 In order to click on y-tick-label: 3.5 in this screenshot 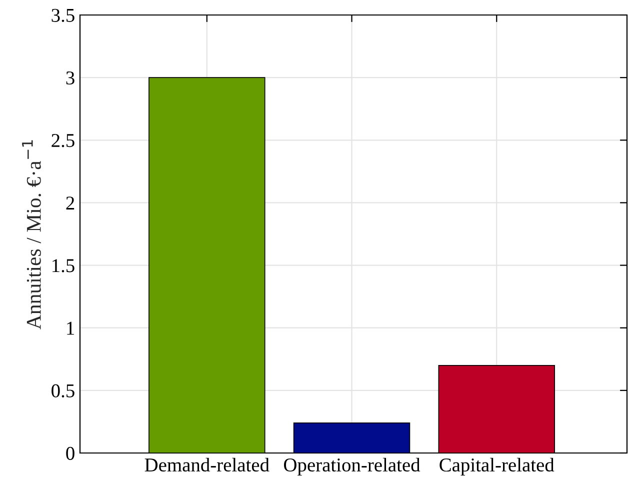, I will do `click(63, 15)`.